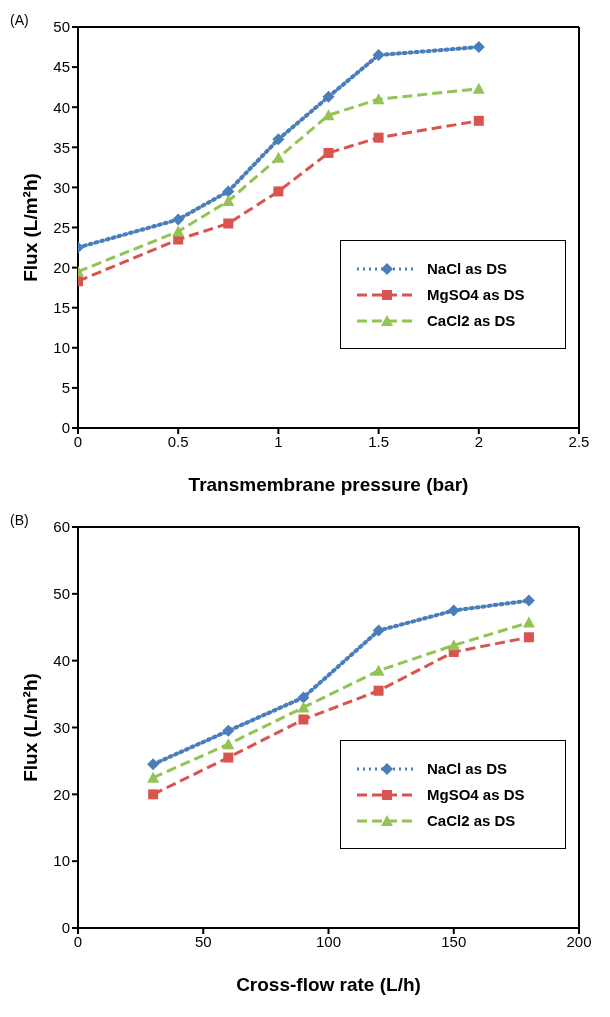 This screenshot has width=610, height=1017. Describe the element at coordinates (328, 941) in the screenshot. I see `x-tick-label: 100` at that location.